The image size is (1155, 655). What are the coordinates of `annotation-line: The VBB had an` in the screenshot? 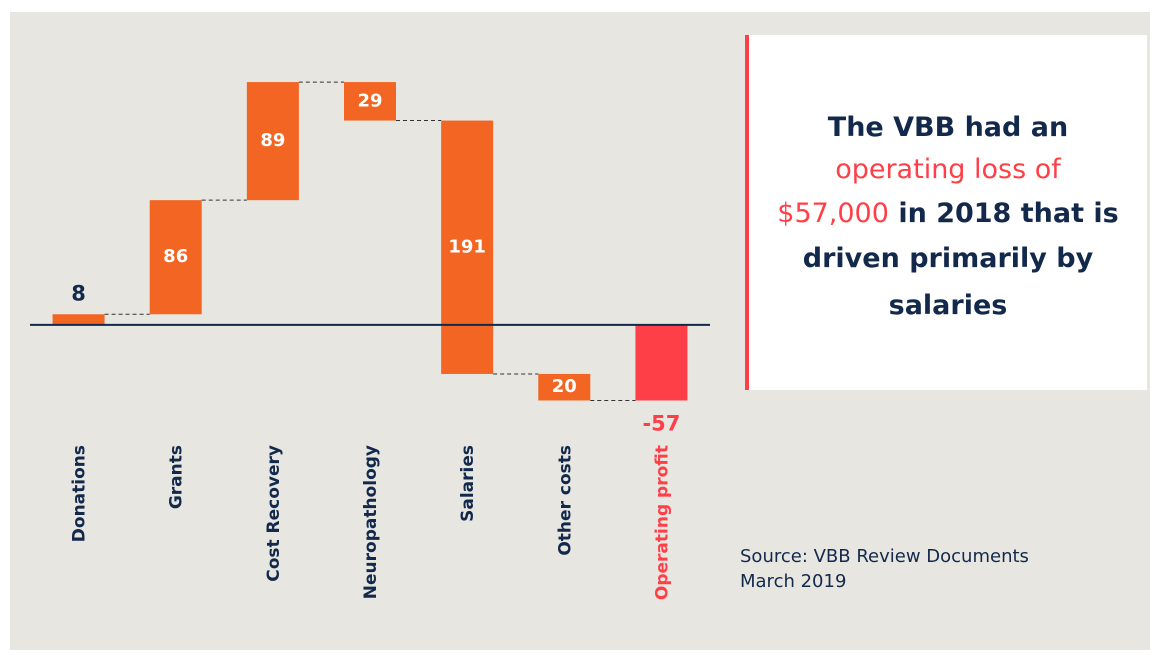 It's located at (948, 127).